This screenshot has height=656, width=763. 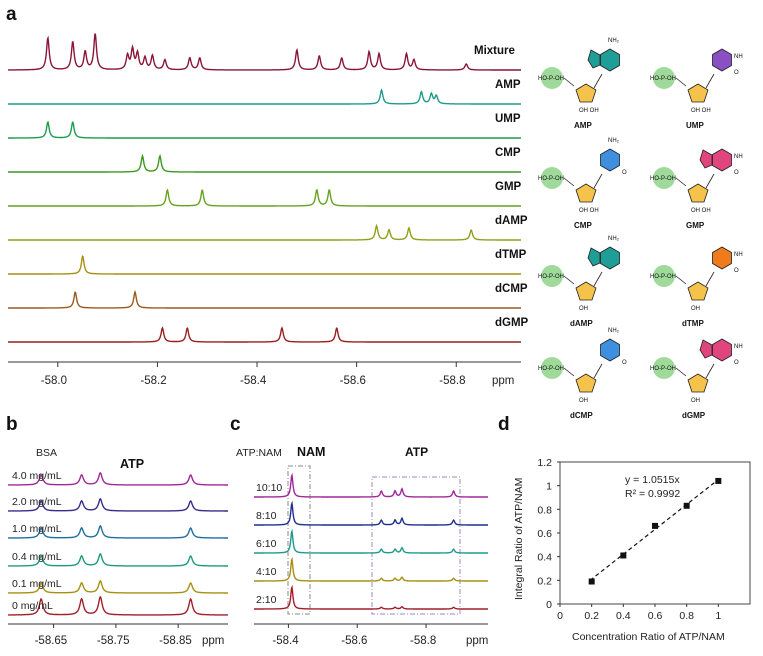 I want to click on panel-d-xtick-label: 0.2, so click(x=591, y=616).